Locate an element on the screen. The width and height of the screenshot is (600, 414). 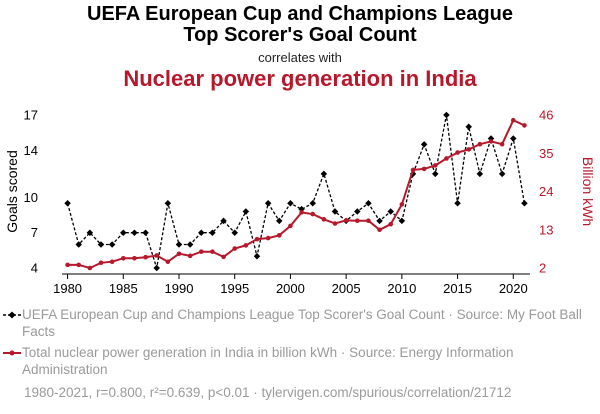
nuclear-point-2002 is located at coordinates (313, 214).